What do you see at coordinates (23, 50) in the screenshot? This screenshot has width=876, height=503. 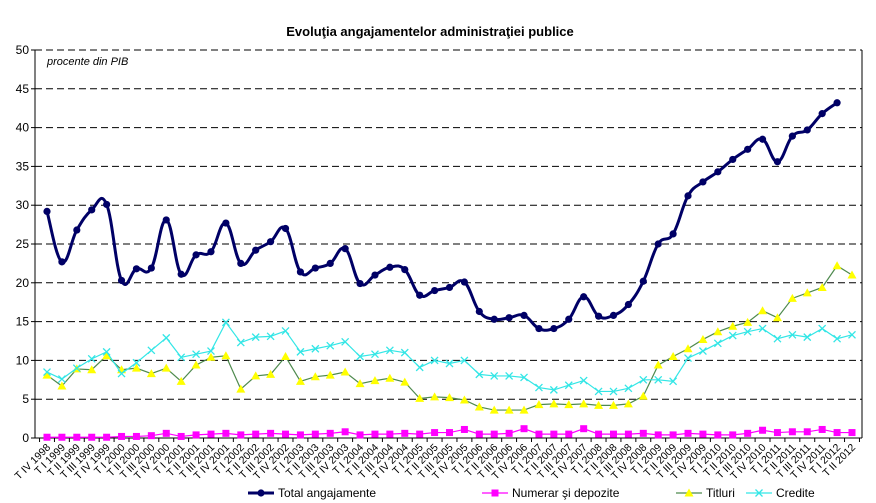 I see `y-tick-label: 50` at bounding box center [23, 50].